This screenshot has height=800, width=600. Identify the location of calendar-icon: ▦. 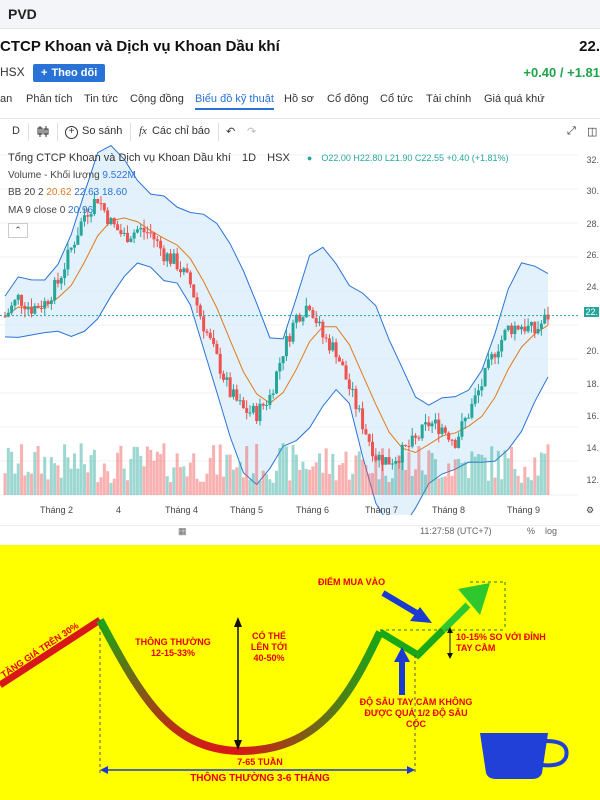
(182, 531).